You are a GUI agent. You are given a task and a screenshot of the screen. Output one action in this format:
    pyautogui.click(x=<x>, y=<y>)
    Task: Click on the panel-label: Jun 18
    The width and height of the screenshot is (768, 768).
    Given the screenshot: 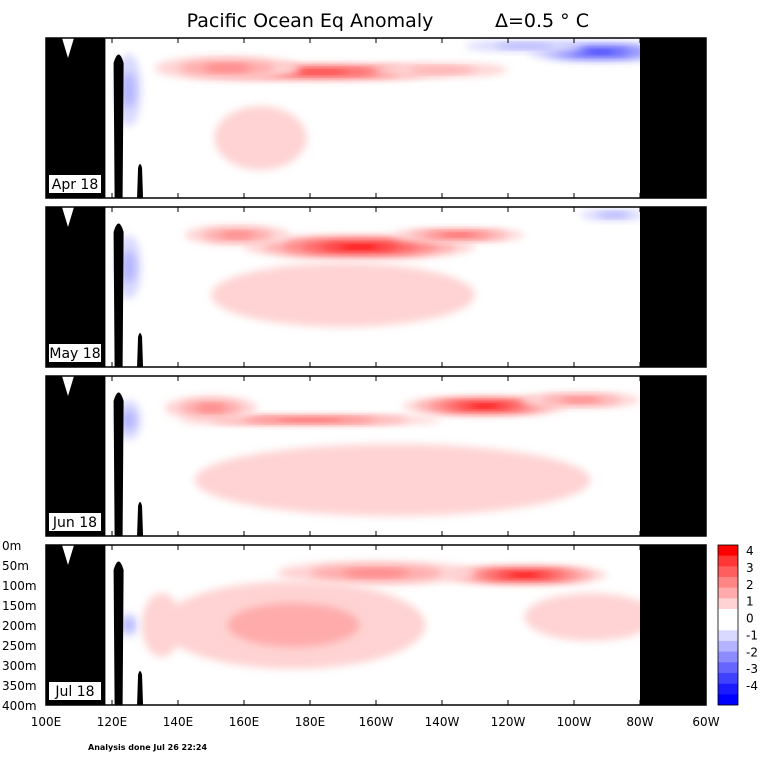 What is the action you would take?
    pyautogui.click(x=75, y=522)
    